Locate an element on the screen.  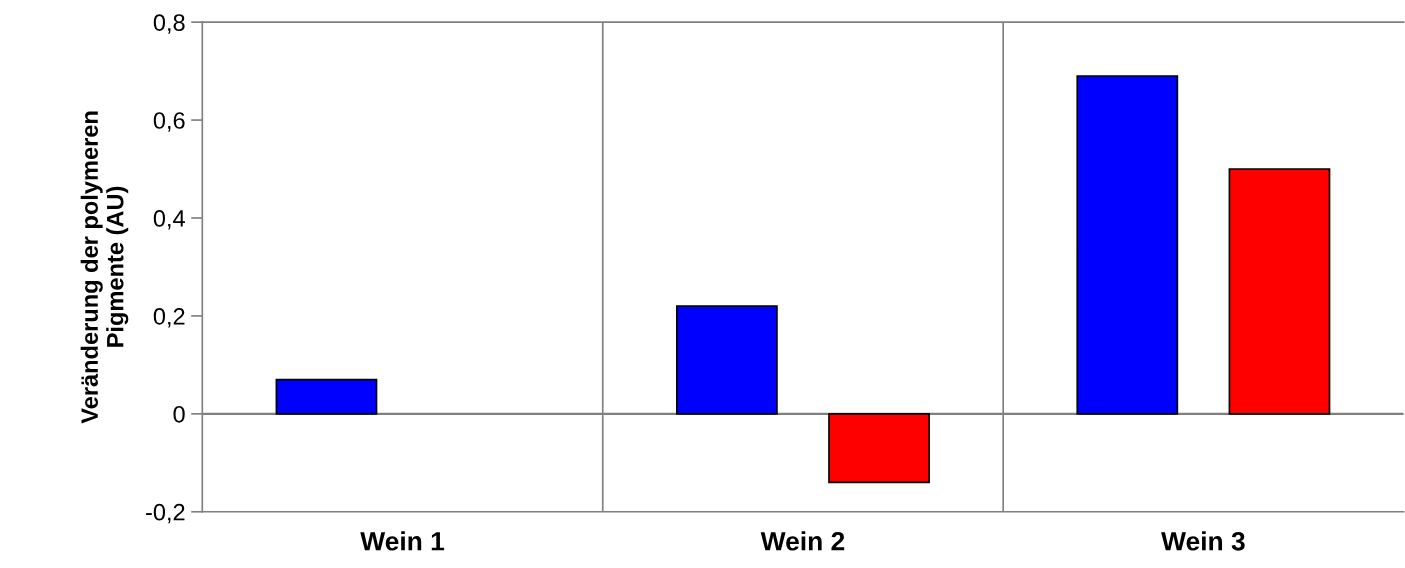
y-tick-label: 0 is located at coordinates (179, 414).